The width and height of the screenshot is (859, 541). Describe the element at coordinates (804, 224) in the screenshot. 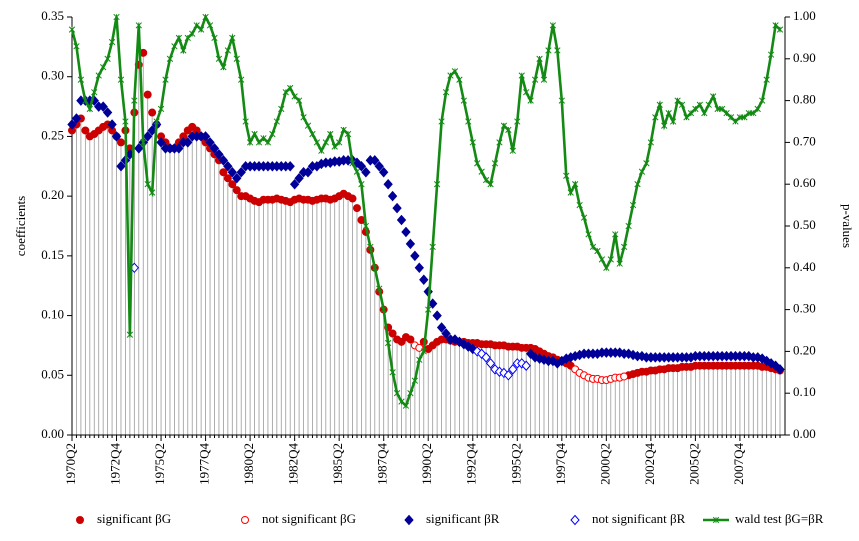

I see `y2-tick-label: 0.50` at that location.